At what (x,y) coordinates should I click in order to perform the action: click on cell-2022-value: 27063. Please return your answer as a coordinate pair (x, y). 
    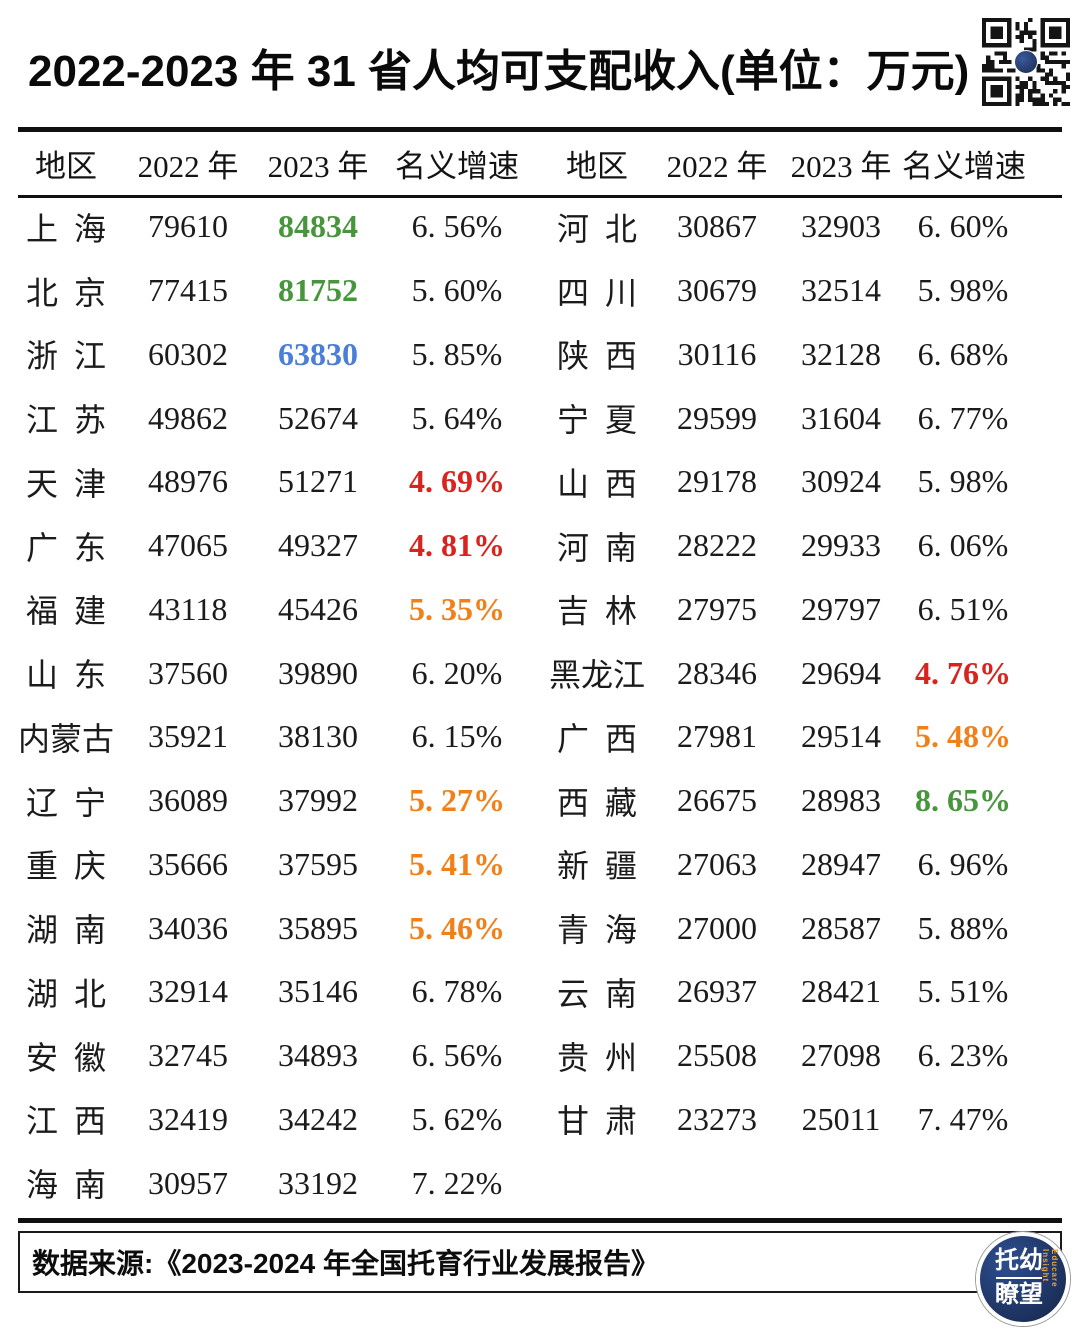
    Looking at the image, I should click on (717, 863).